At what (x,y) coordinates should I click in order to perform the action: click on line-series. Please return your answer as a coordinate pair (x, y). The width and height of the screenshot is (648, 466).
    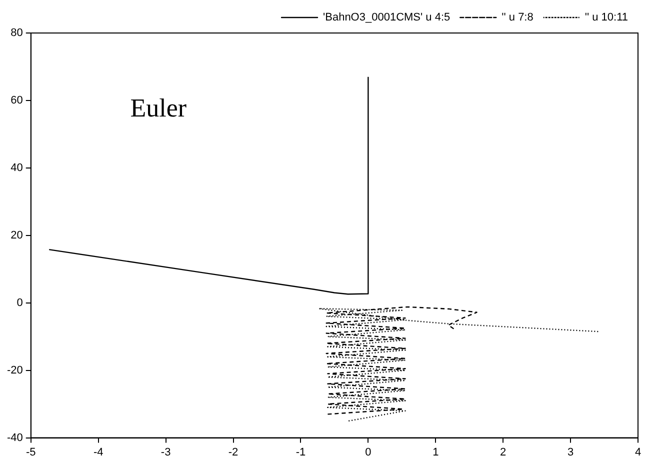
    Looking at the image, I should click on (458, 365).